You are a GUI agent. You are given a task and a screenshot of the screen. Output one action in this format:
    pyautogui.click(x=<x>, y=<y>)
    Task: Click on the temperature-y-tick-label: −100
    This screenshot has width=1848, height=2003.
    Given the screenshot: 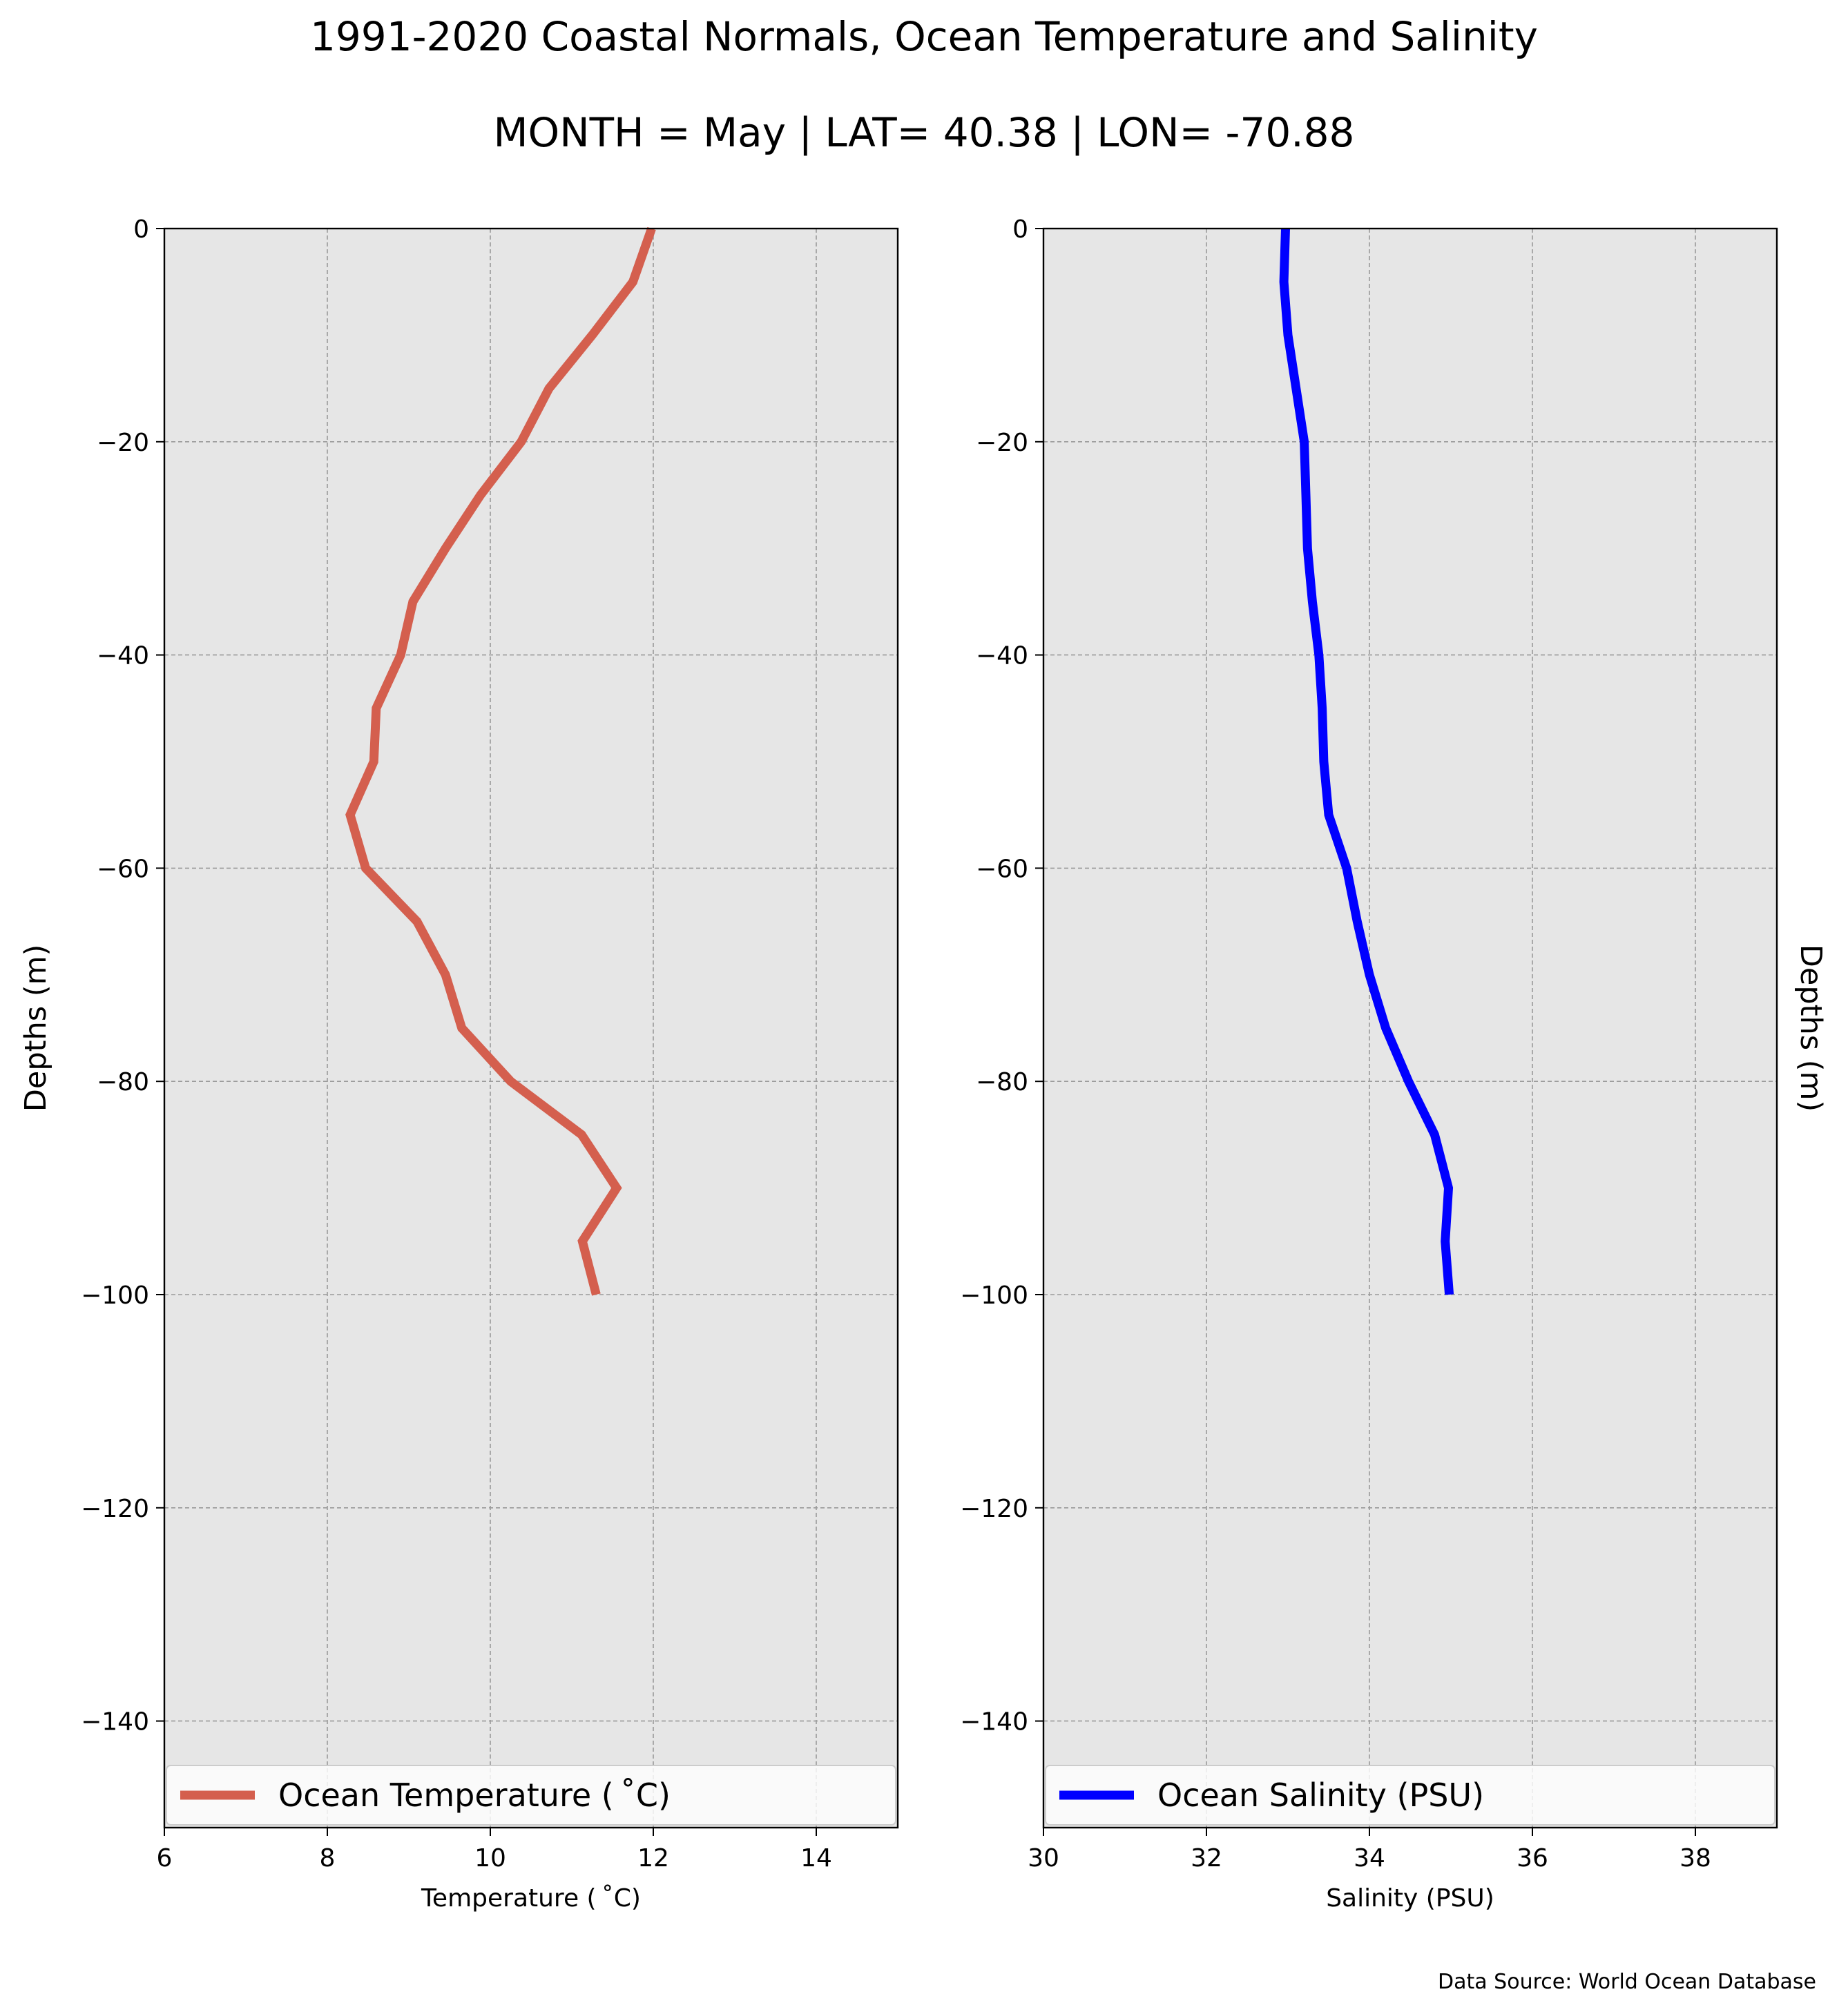 What is the action you would take?
    pyautogui.click(x=115, y=1295)
    